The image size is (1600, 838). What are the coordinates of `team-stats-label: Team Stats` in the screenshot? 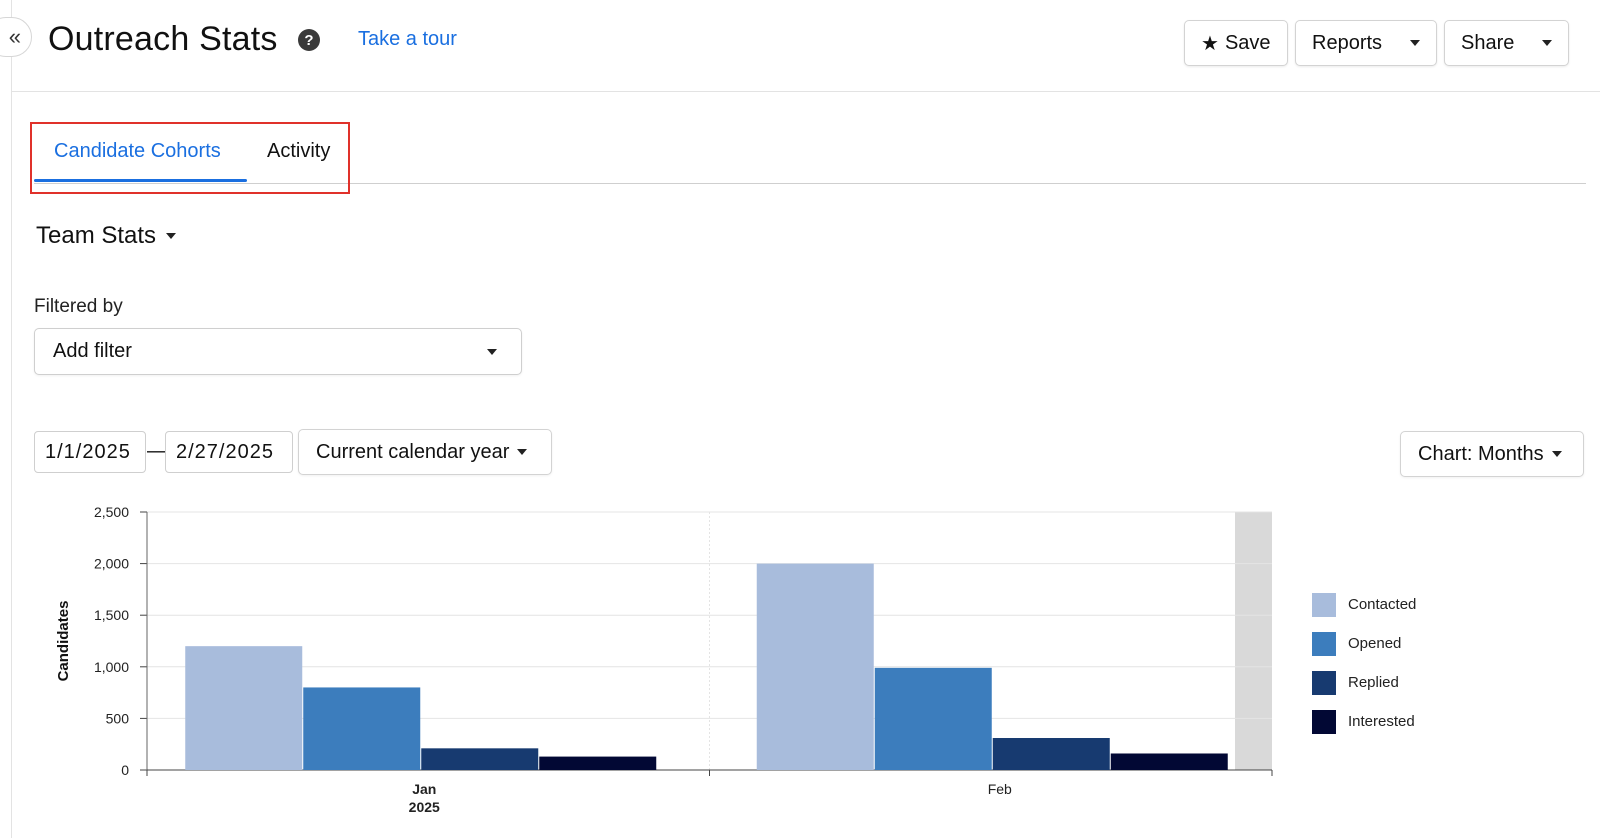 It's located at (96, 235).